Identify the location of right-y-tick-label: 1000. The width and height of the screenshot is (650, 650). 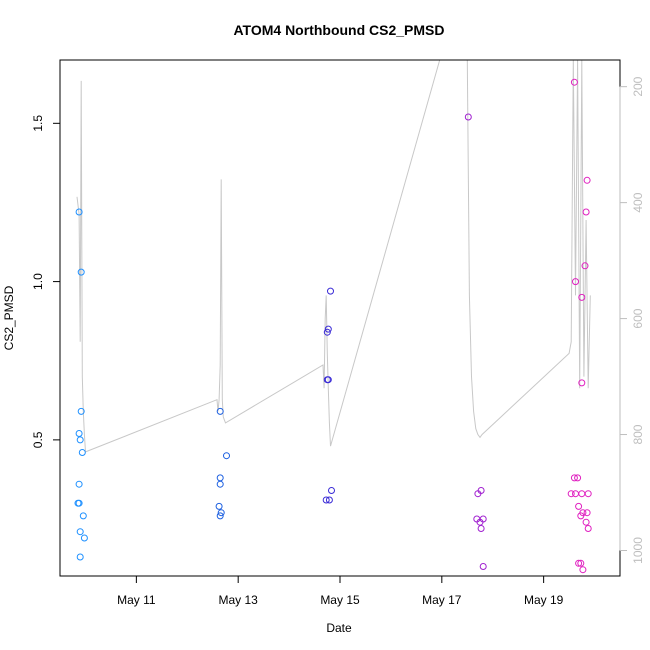
(638, 550).